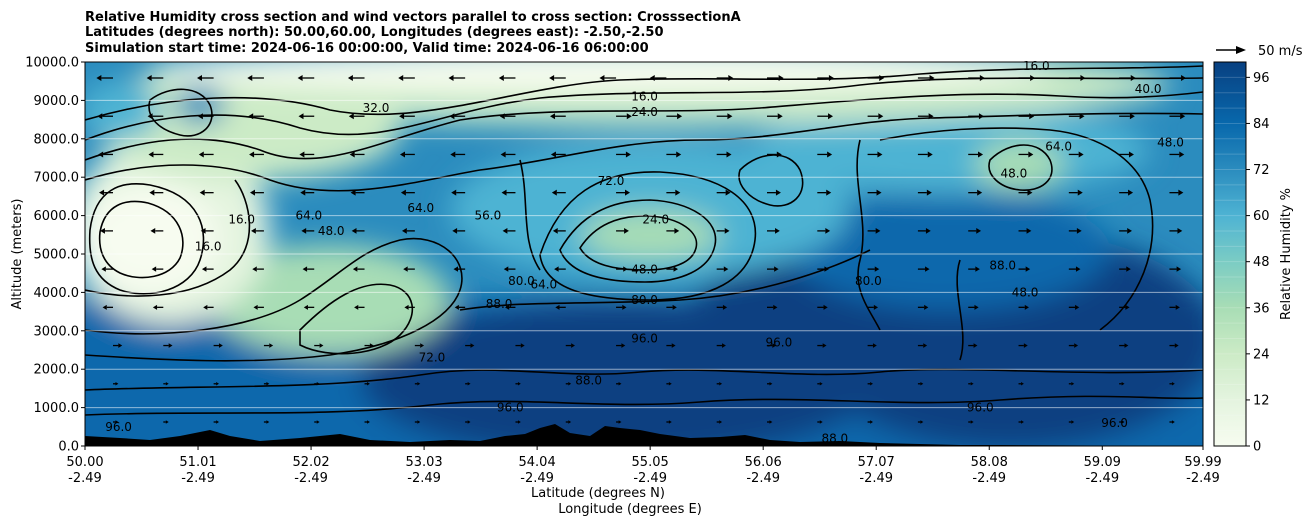 This screenshot has width=1304, height=526. I want to click on contour-label: 40.0, so click(1148, 89).